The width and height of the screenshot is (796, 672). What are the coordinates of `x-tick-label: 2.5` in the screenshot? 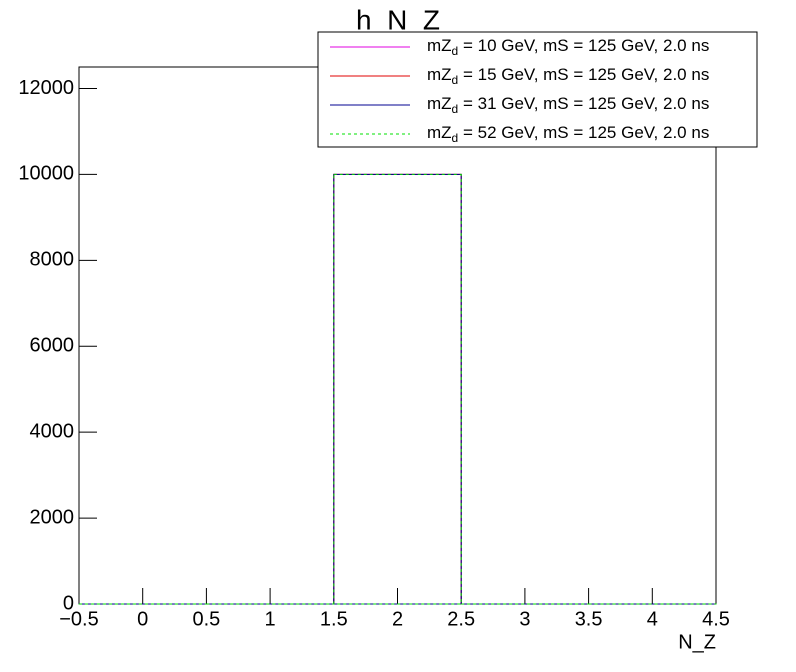 It's located at (461, 619).